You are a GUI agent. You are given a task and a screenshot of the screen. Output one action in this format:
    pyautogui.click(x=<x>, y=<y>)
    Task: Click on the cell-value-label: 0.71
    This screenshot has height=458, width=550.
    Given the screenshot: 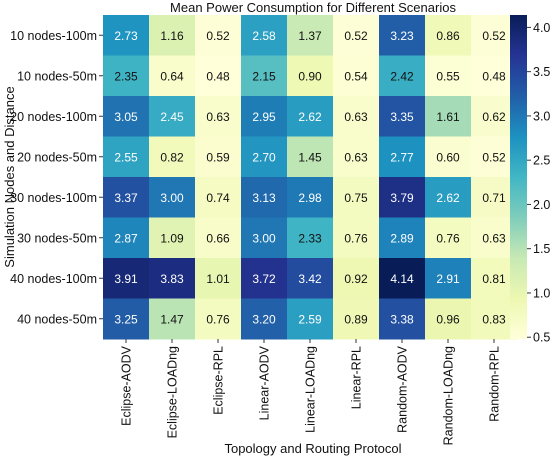 What is the action you would take?
    pyautogui.click(x=494, y=198)
    